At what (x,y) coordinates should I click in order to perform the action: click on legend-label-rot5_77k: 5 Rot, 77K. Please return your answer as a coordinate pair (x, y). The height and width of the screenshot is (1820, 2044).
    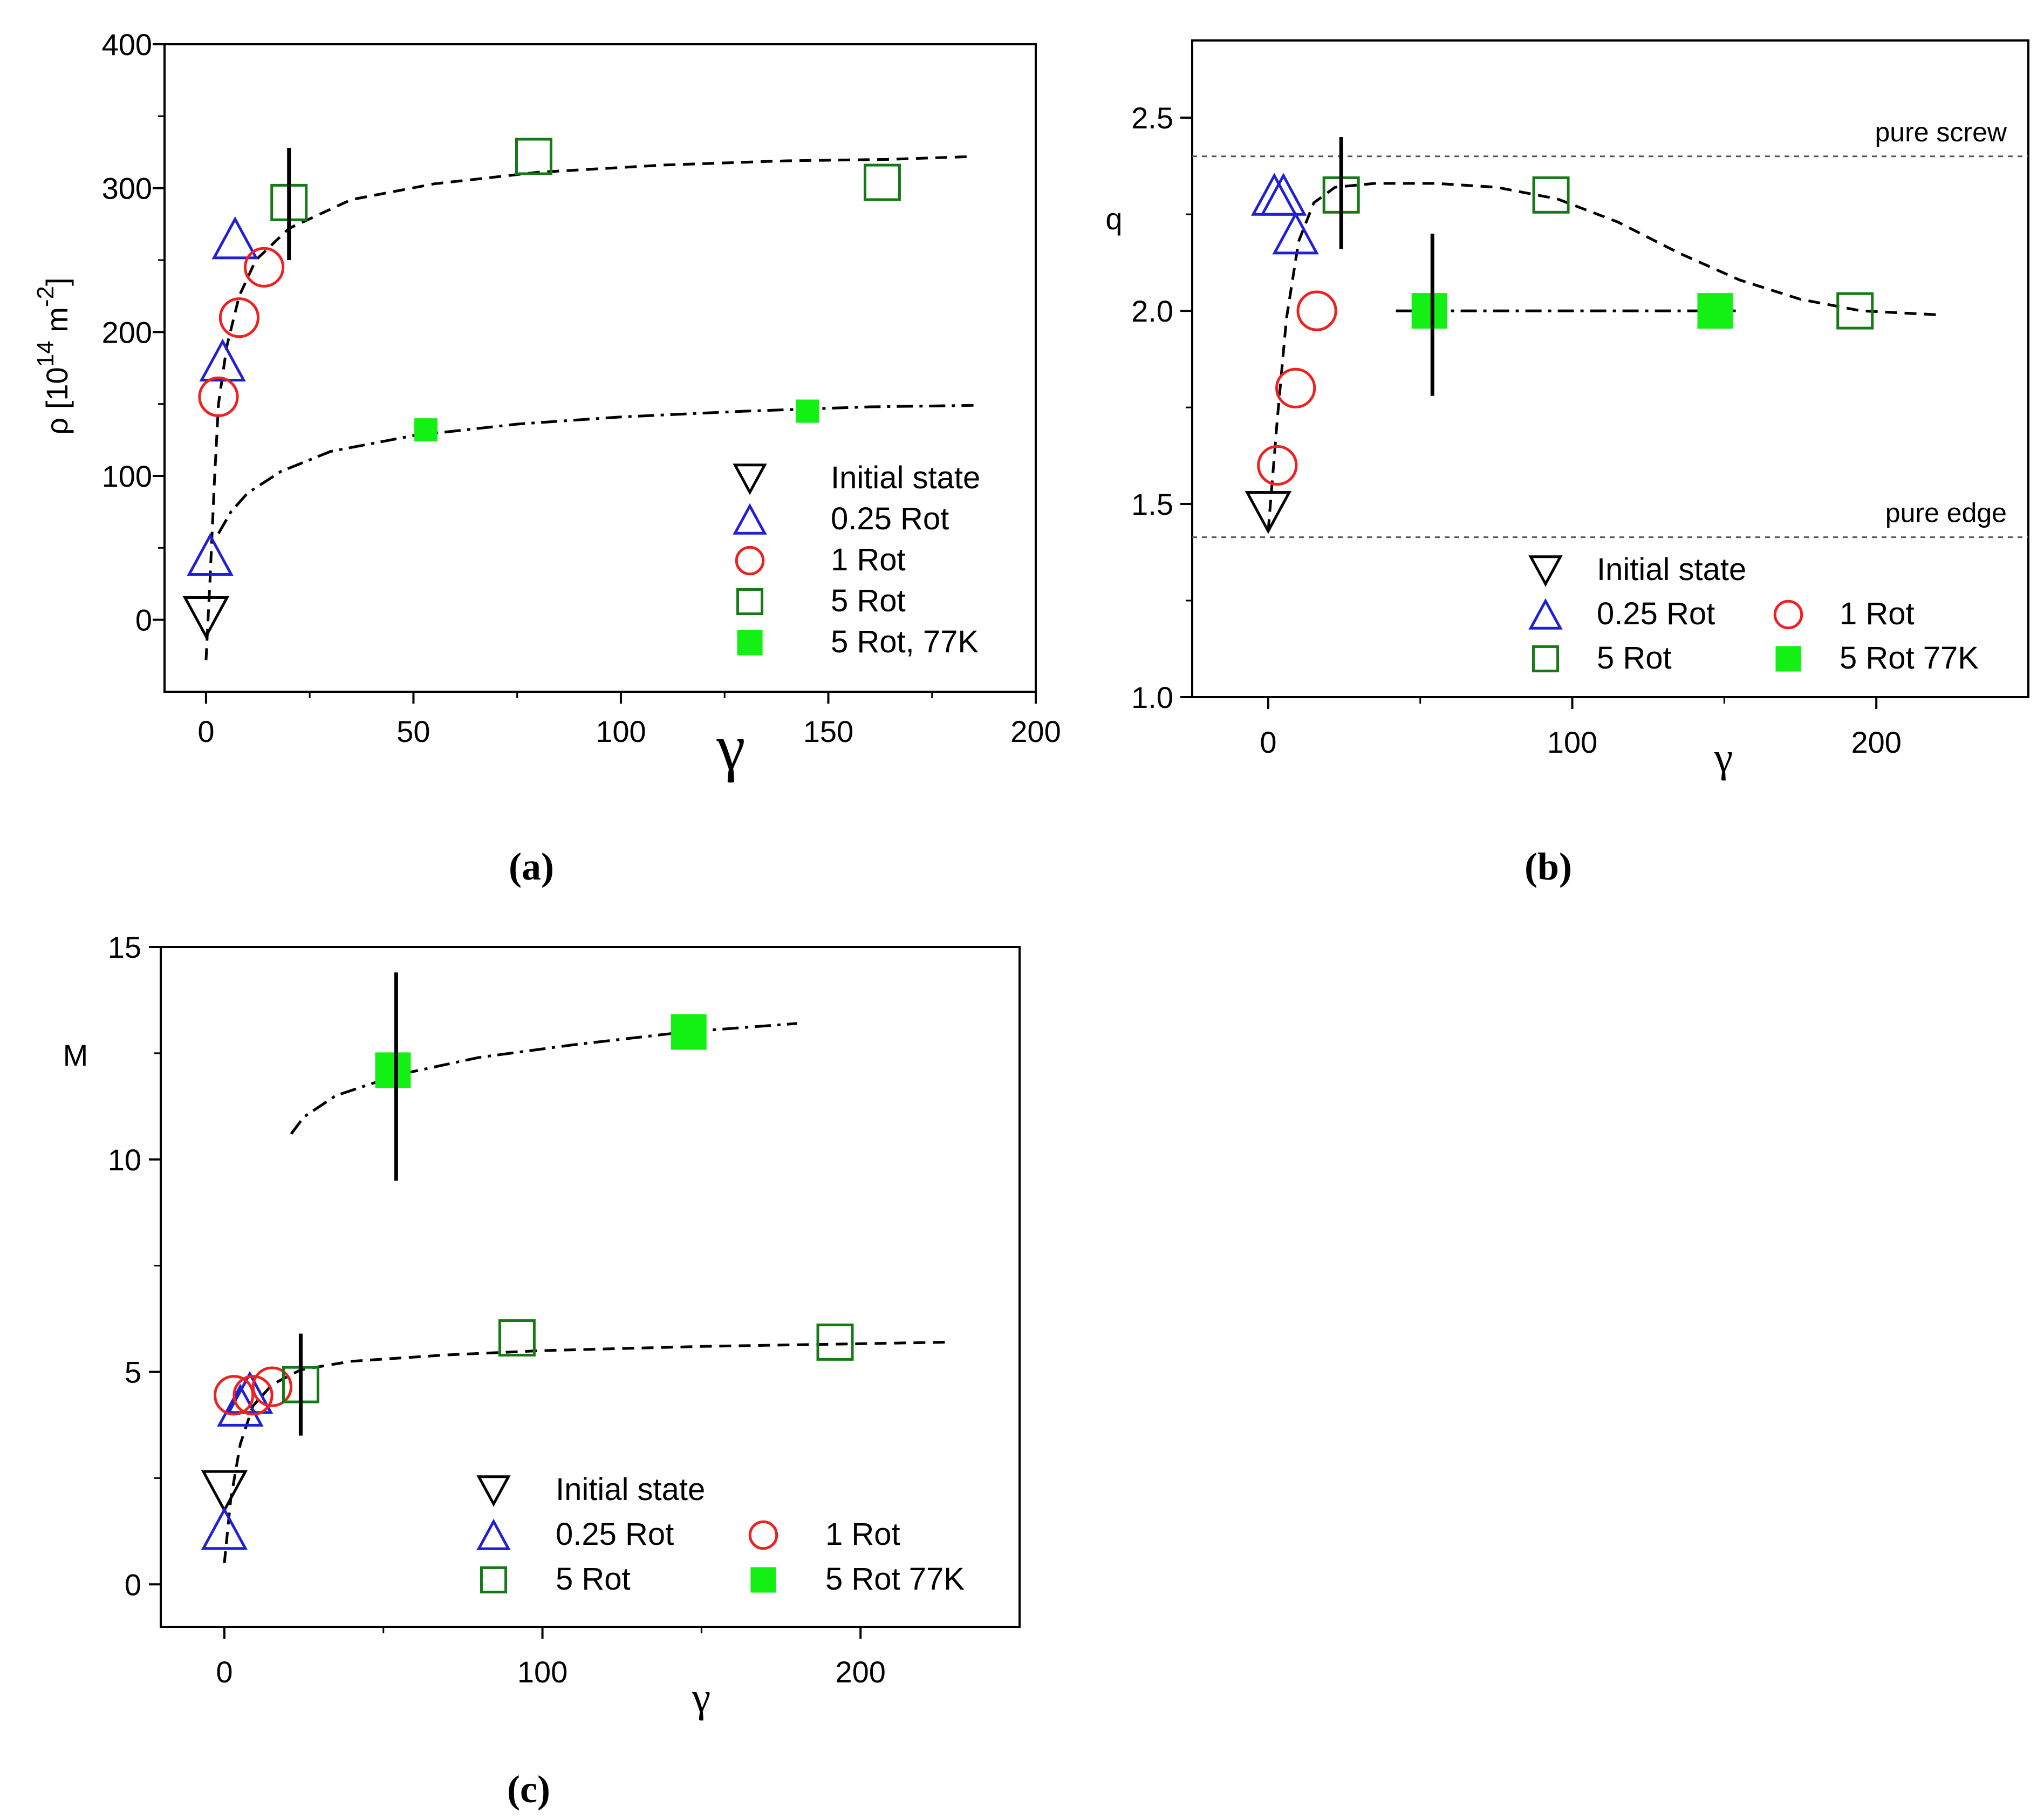
    Looking at the image, I should click on (905, 641).